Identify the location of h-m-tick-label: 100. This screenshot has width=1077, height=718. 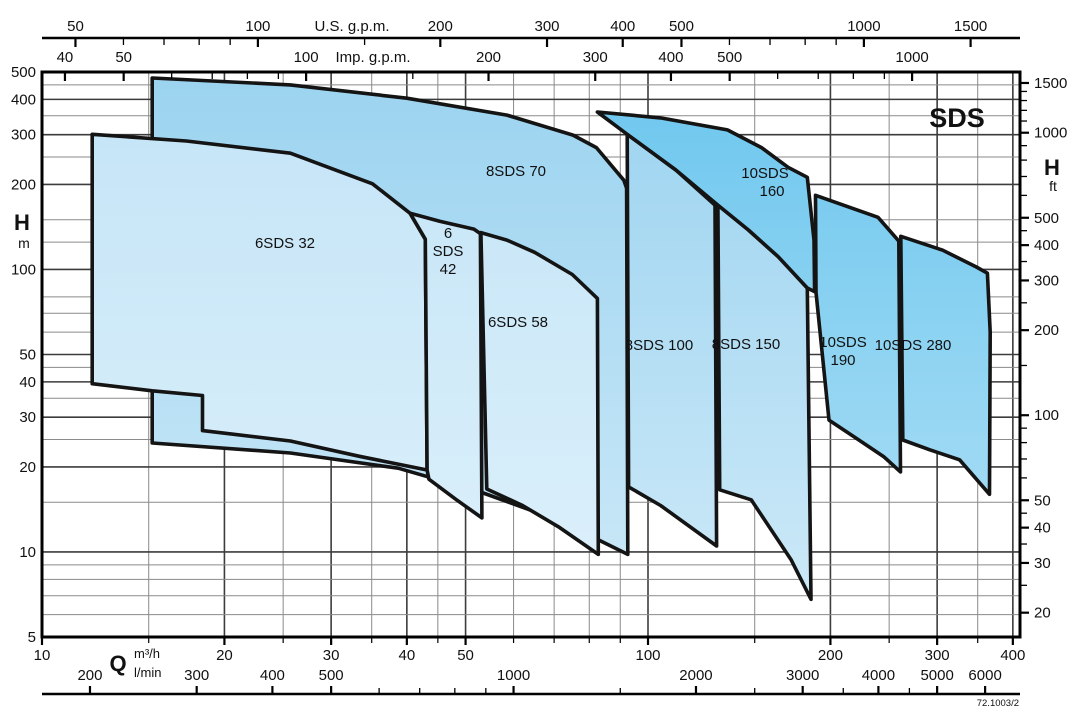
(23, 269).